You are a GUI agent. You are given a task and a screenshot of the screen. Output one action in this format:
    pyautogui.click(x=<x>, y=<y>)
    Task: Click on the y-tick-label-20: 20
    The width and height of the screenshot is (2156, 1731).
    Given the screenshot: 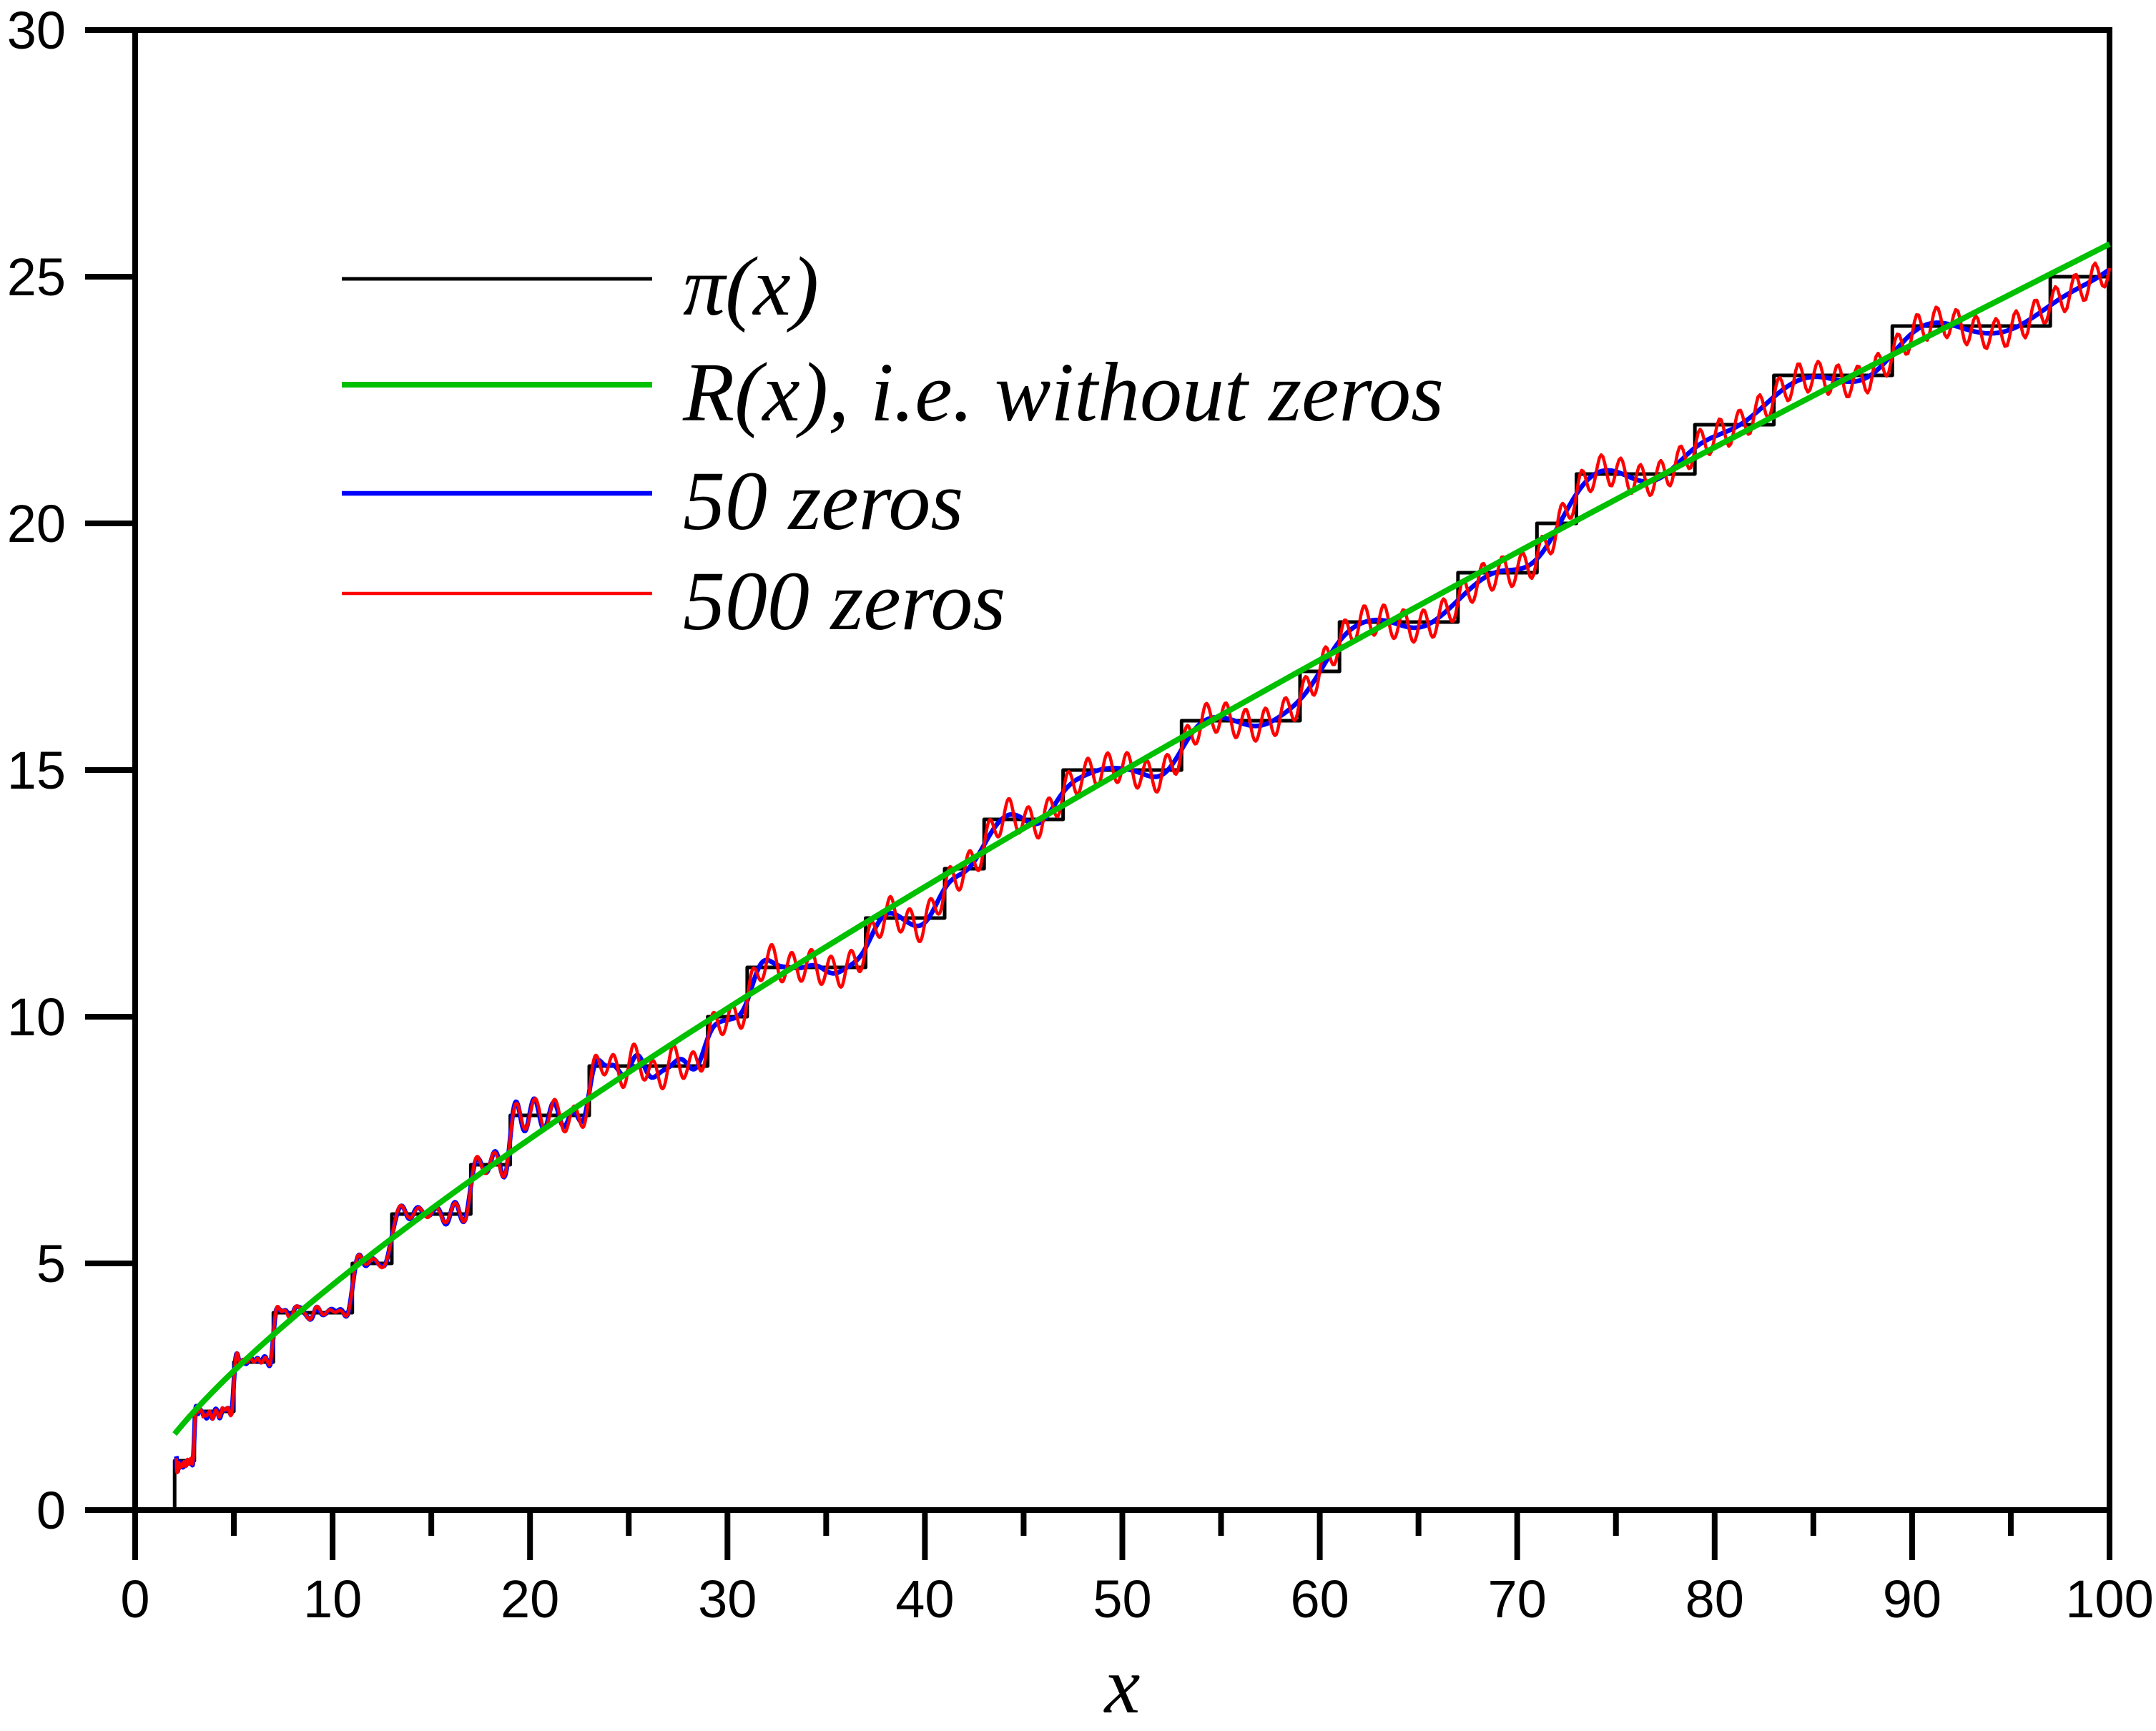 What is the action you would take?
    pyautogui.click(x=36, y=523)
    